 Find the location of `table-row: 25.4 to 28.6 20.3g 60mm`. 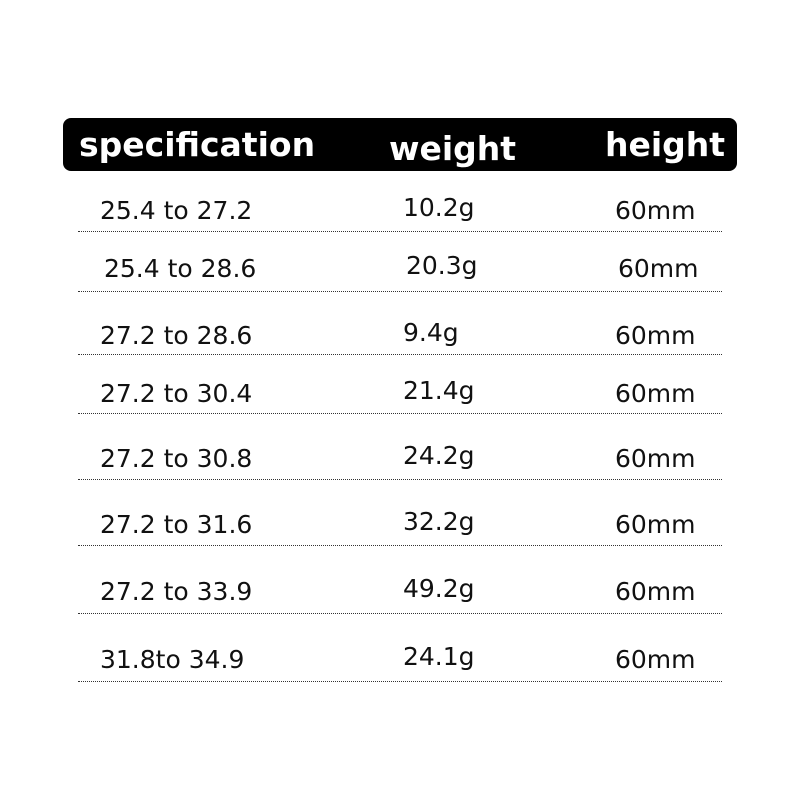

table-row: 25.4 to 28.6 20.3g 60mm is located at coordinates (400, 269).